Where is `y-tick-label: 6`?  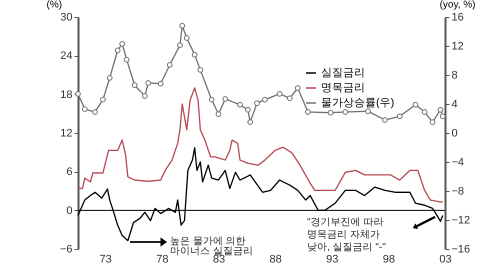
y-tick-label: 6 is located at coordinates (69, 172).